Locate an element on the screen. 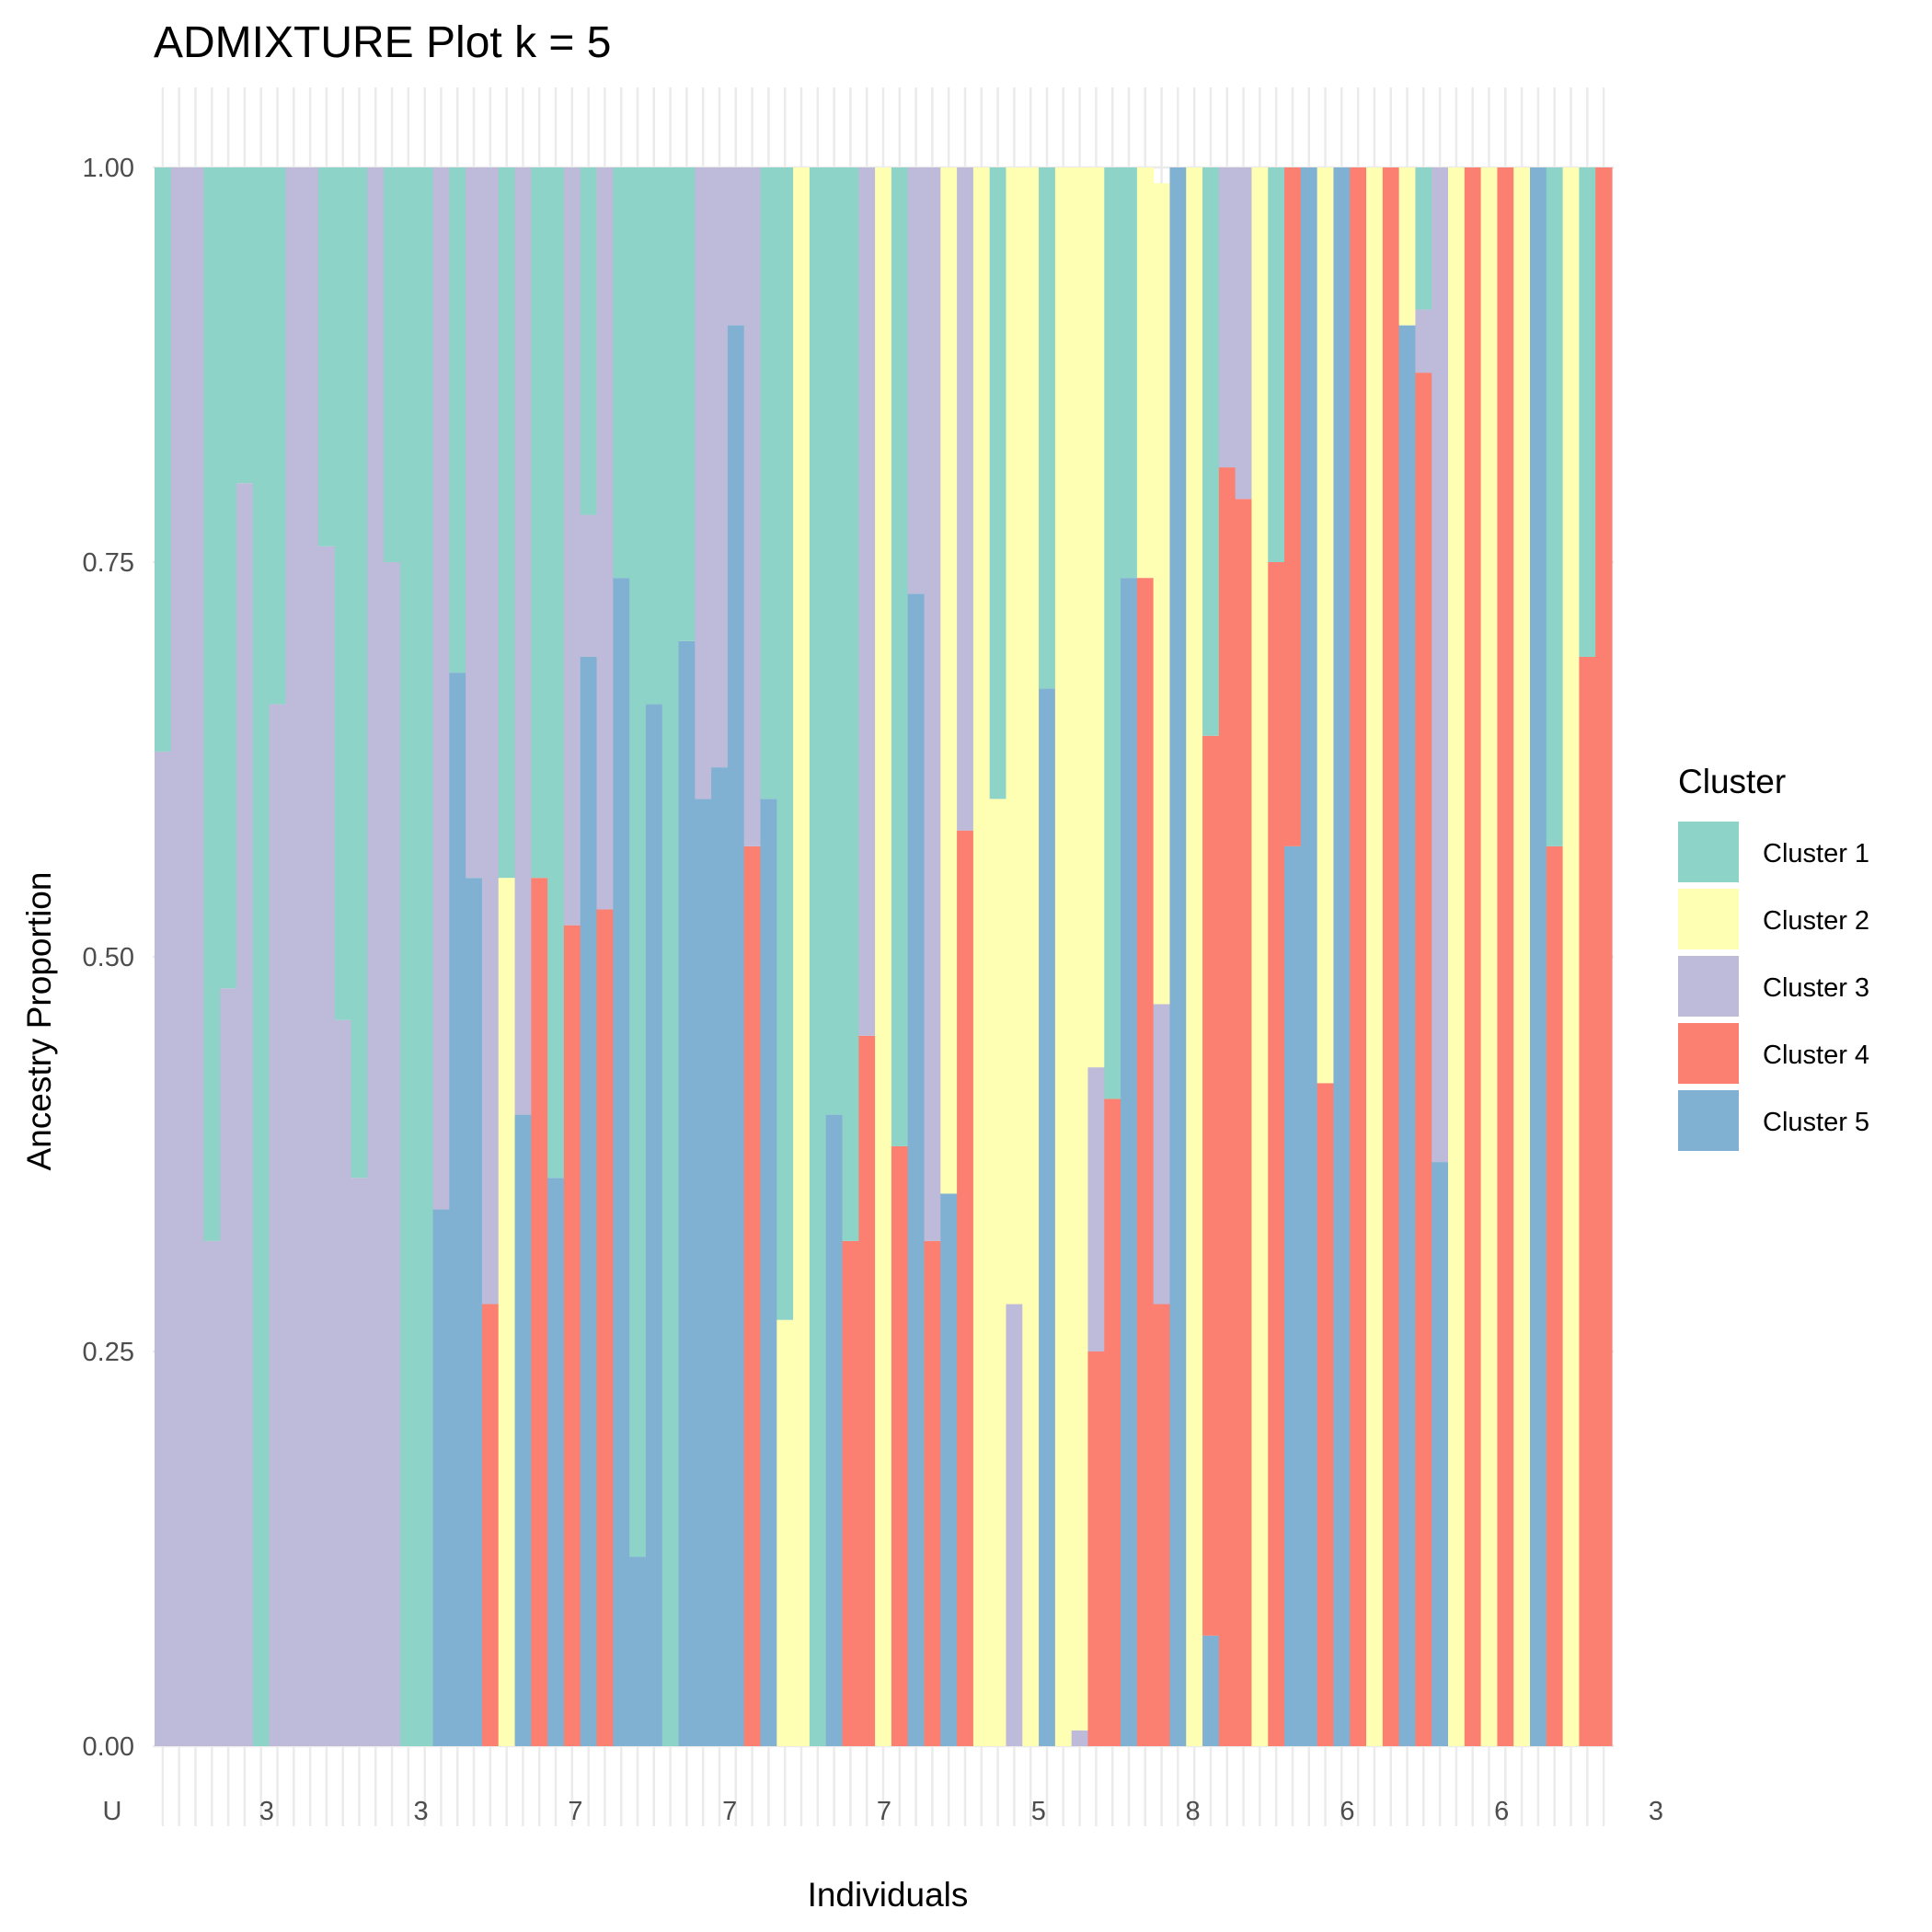  x-axis: U 3 3 7 7 7 5 8 6 6 3 is located at coordinates (883, 1811).